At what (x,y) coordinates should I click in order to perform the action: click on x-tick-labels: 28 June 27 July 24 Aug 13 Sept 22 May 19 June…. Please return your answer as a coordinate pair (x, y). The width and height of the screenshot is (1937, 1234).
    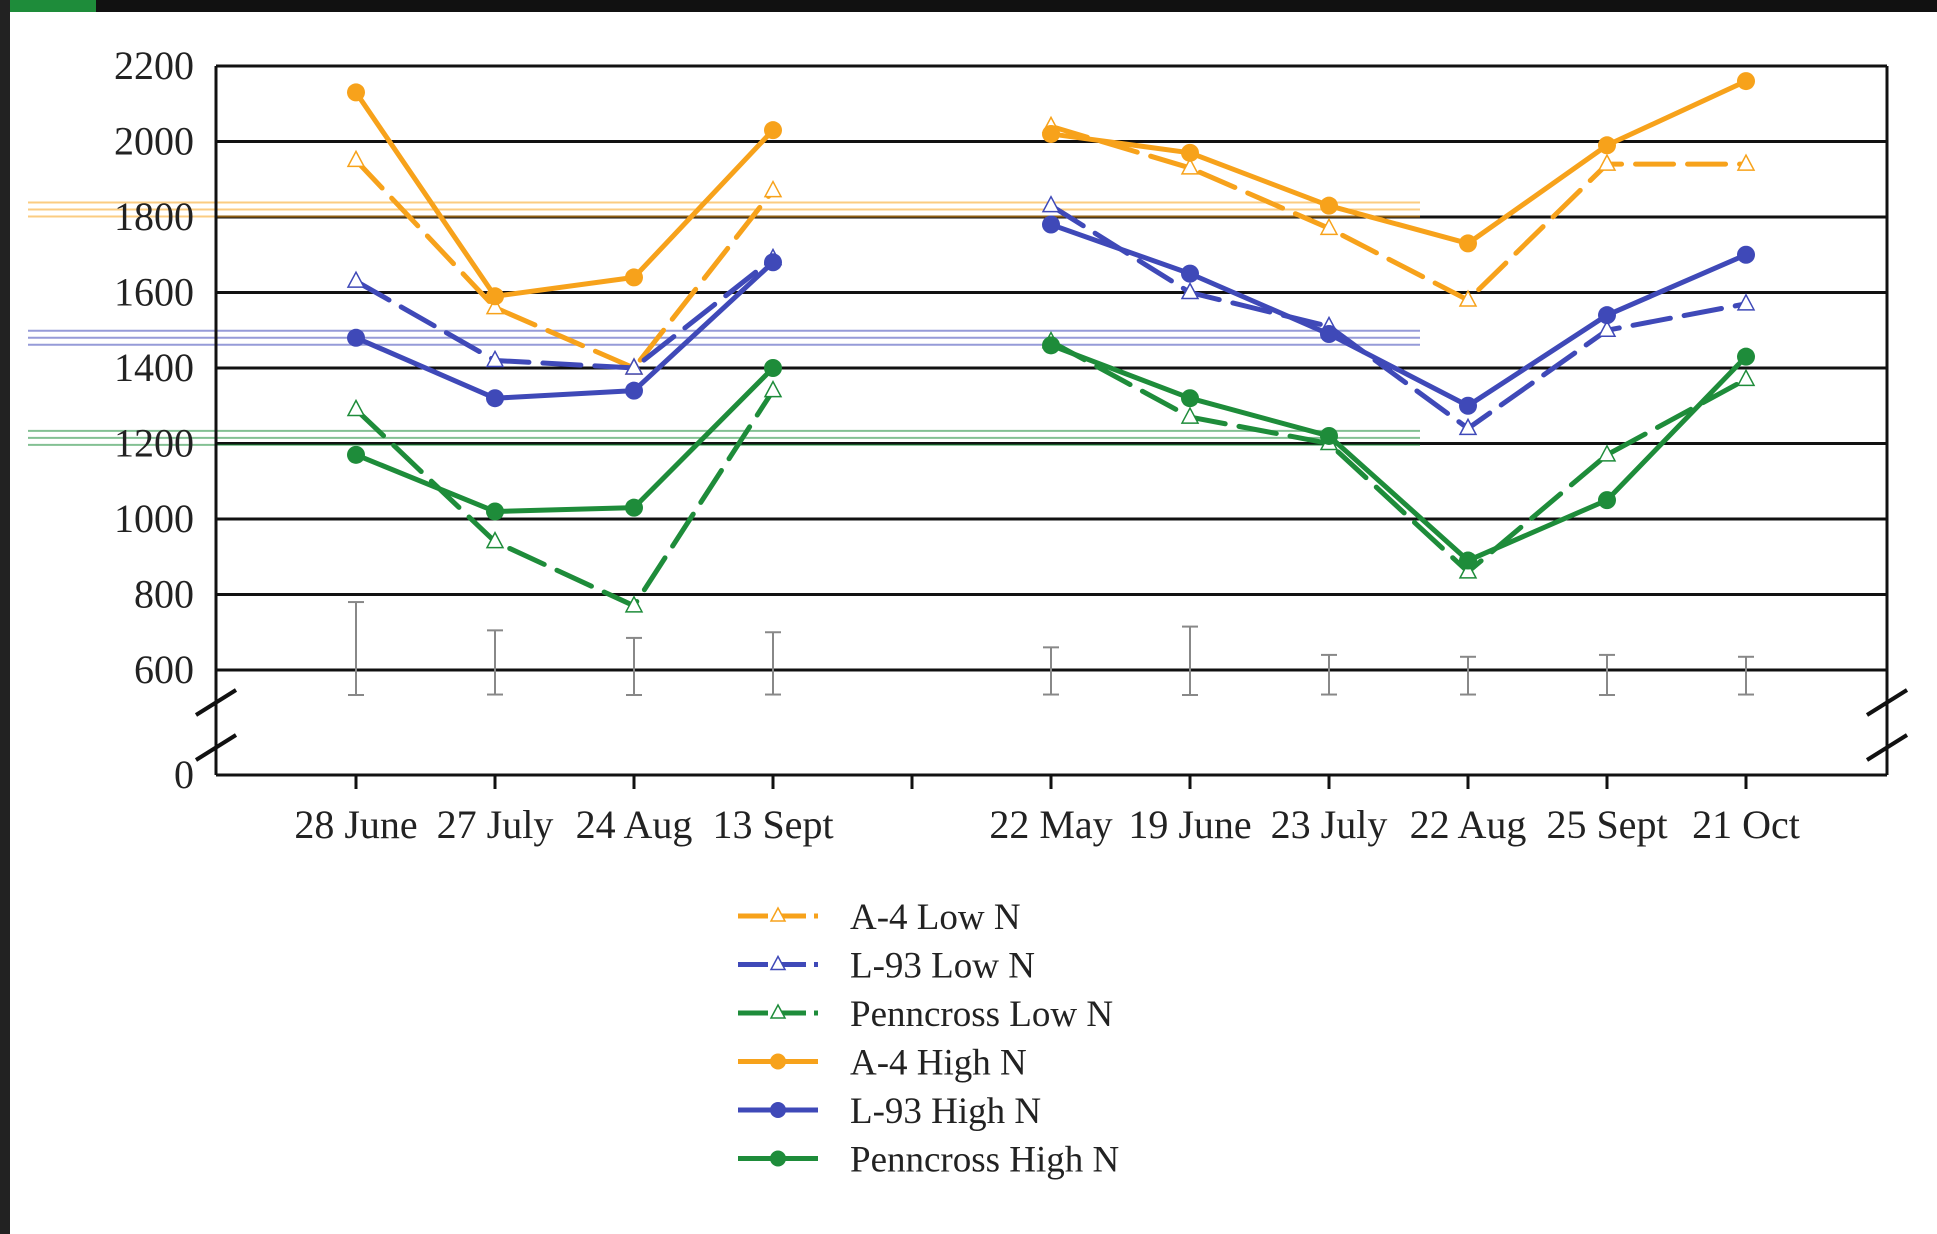
    Looking at the image, I should click on (1047, 824).